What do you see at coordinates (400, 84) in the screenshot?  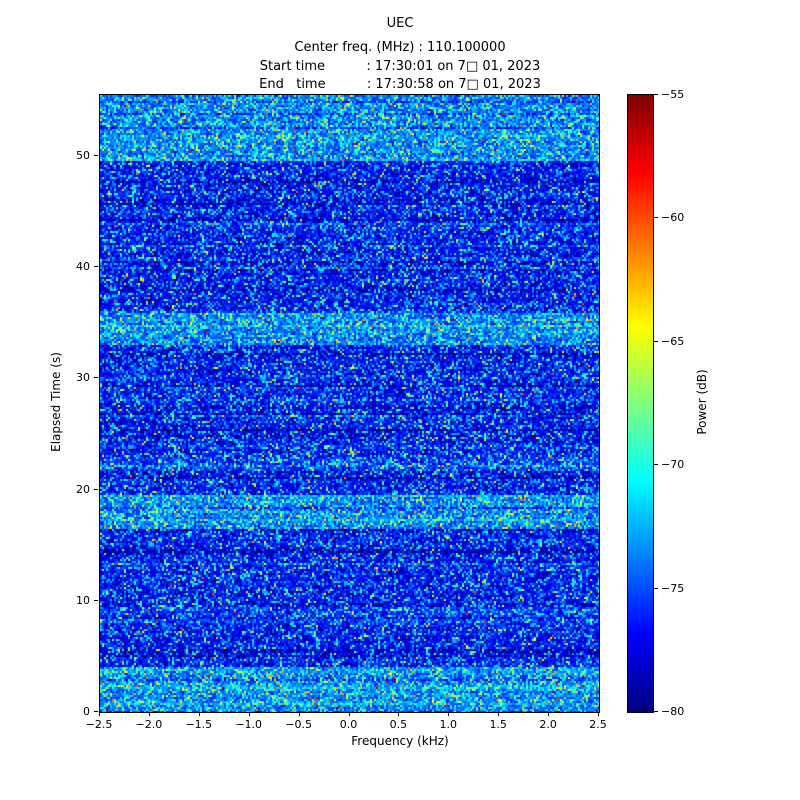 I see `end-time-line: End time : 17:30:58 on 7□ 01, 2023` at bounding box center [400, 84].